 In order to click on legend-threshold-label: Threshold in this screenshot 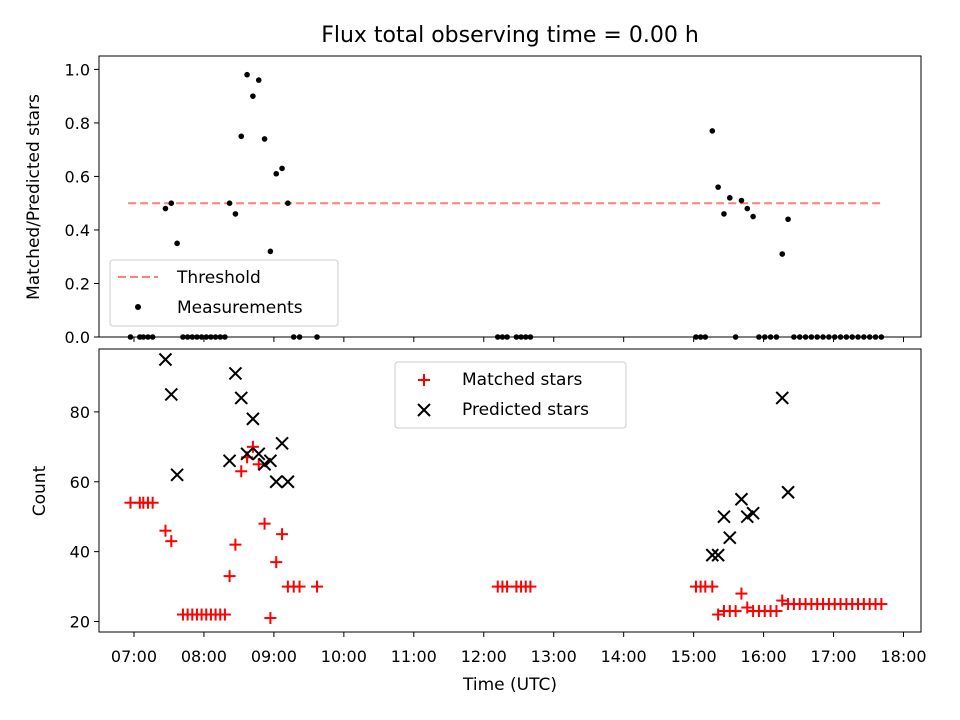, I will do `click(218, 278)`.